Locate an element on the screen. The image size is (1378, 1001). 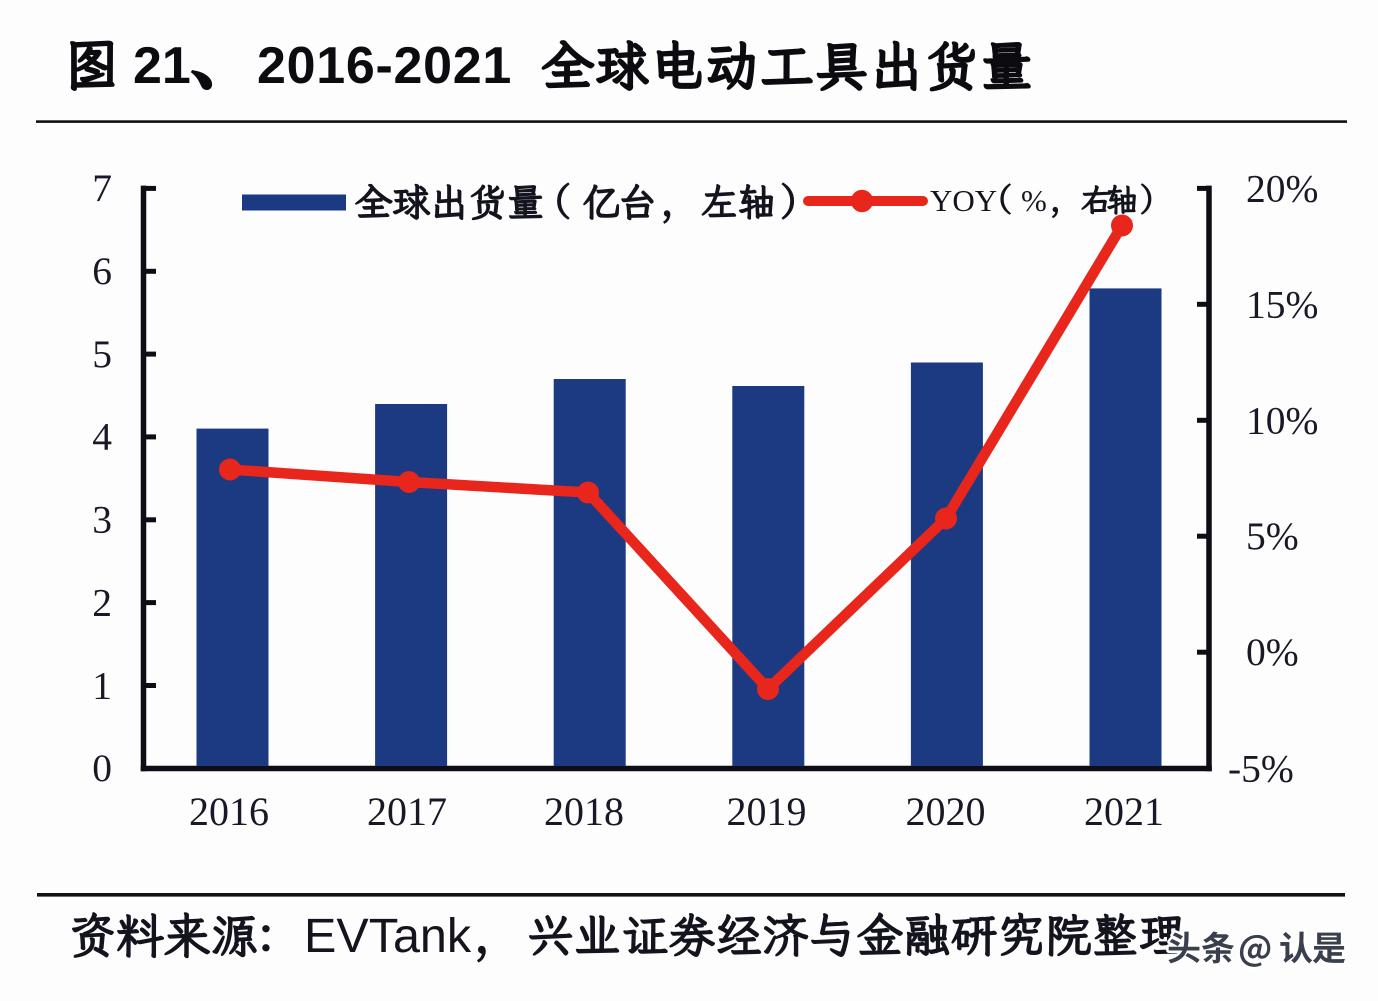
svg-text: 2020 is located at coordinates (946, 811).